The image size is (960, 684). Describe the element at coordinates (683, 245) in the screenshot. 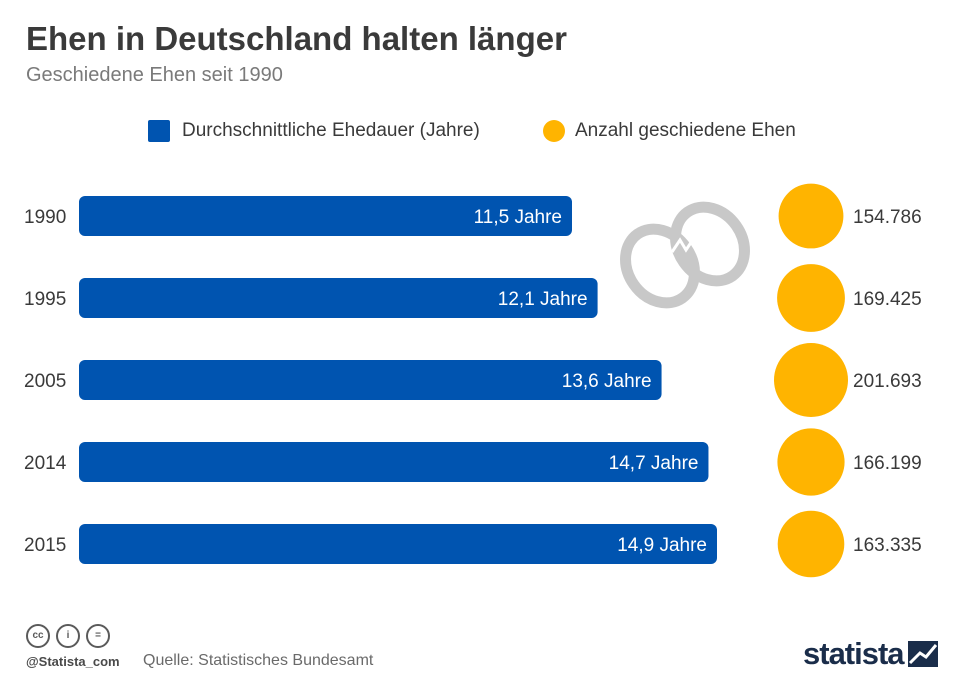

I see `ring-crack` at that location.